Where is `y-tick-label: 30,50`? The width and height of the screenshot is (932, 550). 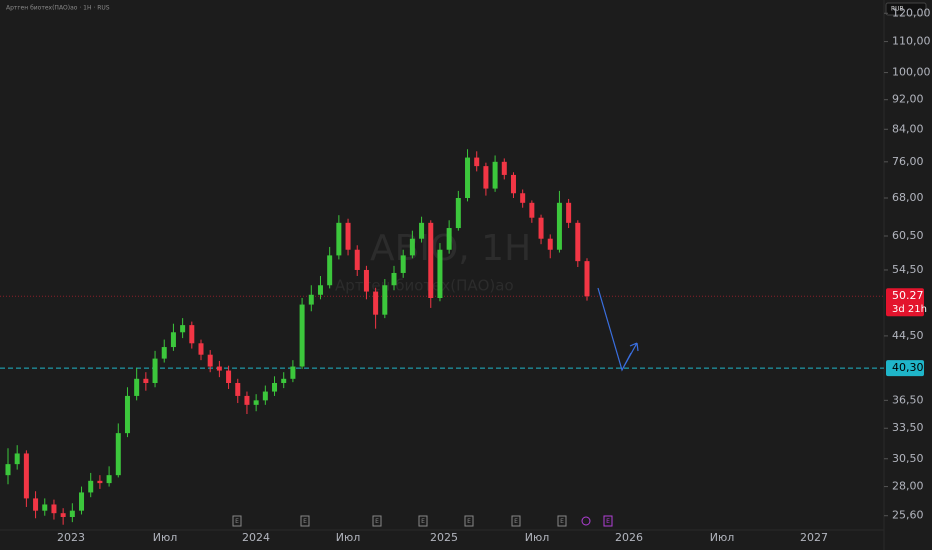 y-tick-label: 30,50 is located at coordinates (908, 458).